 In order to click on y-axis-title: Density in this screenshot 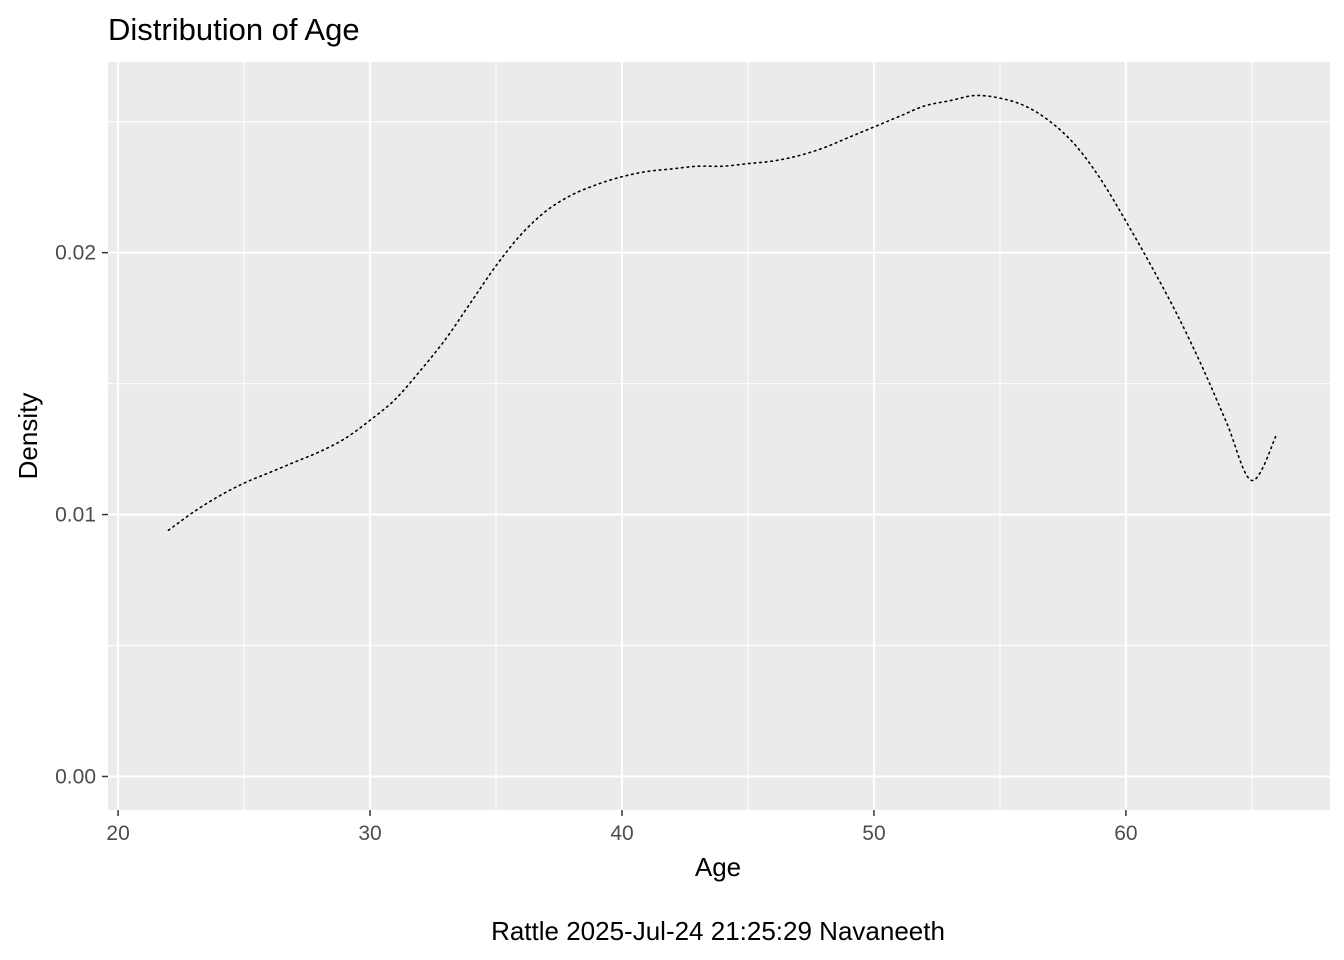, I will do `click(28, 436)`.